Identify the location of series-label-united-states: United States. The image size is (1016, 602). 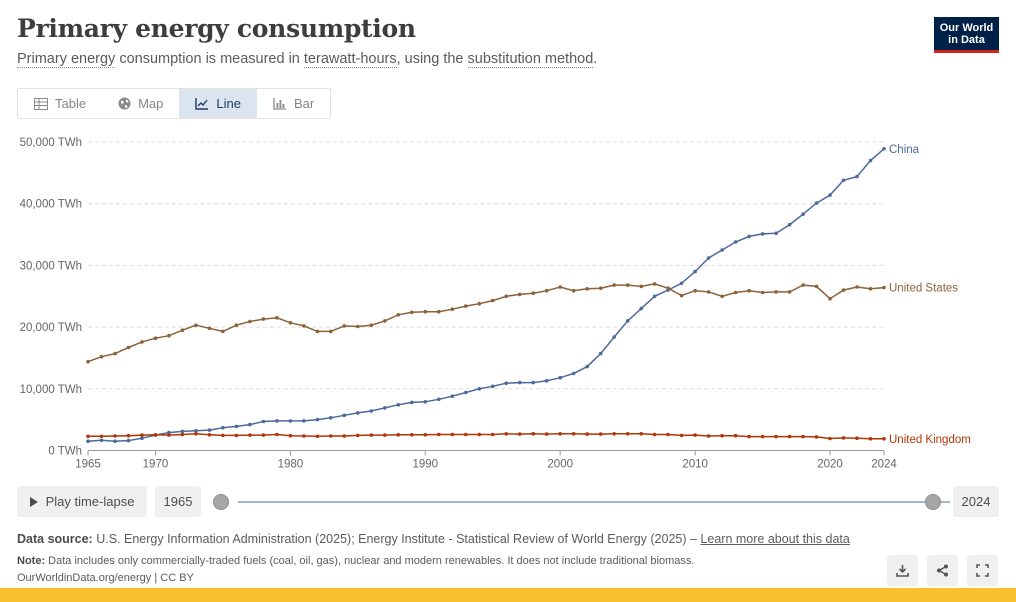
(923, 289).